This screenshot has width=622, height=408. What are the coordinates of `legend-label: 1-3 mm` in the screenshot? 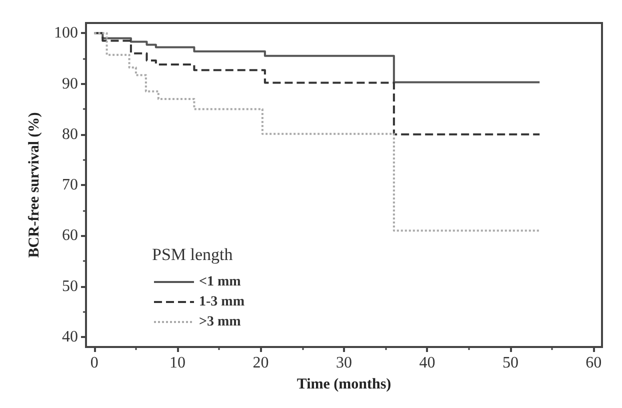 It's located at (222, 302).